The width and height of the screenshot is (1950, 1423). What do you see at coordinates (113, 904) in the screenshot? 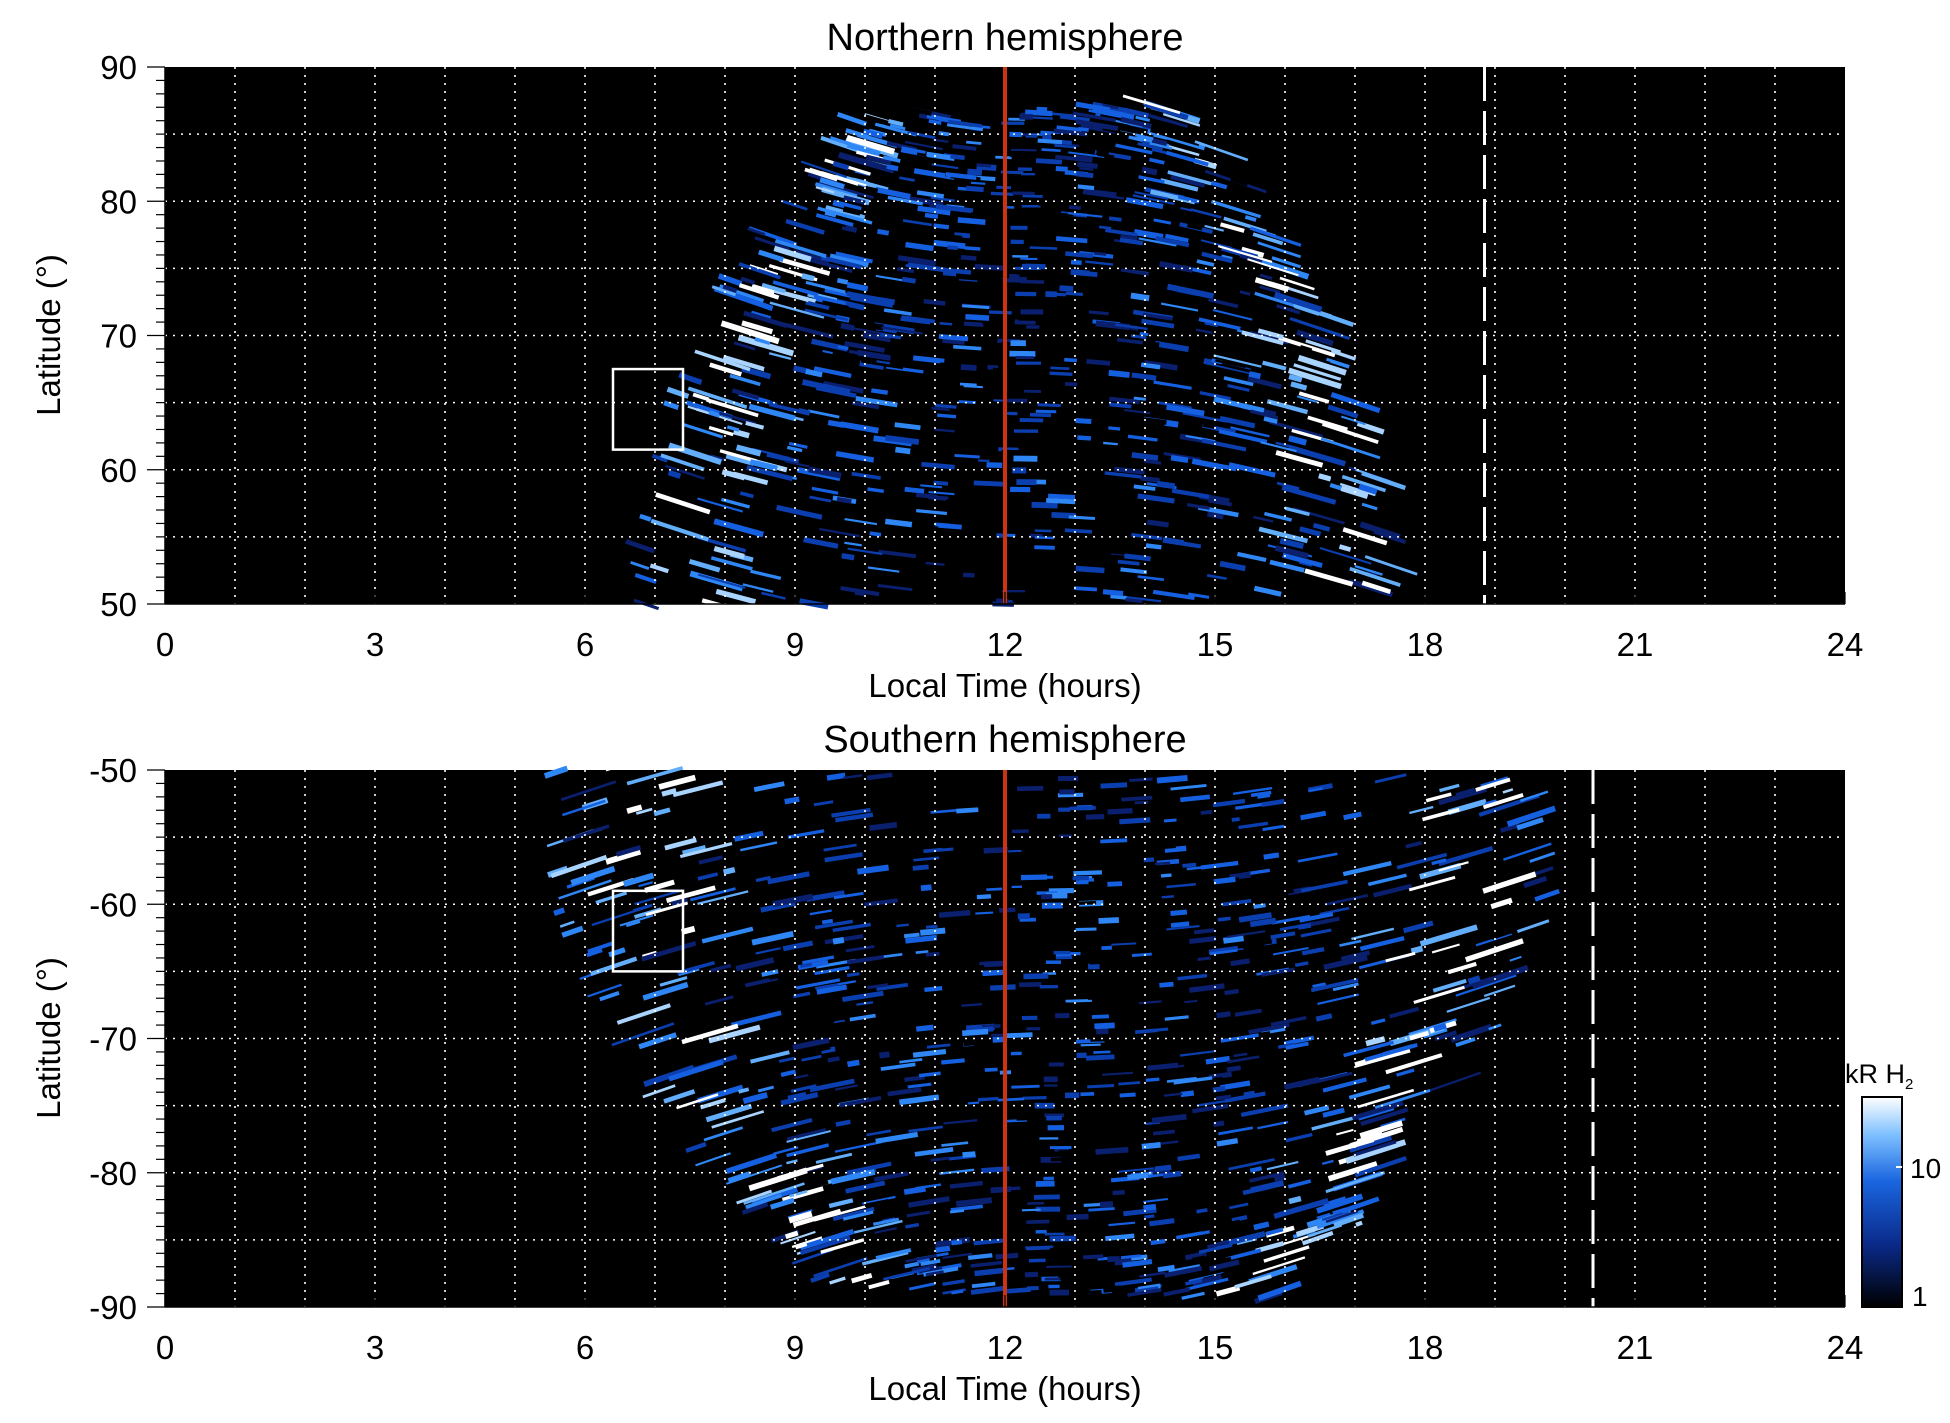
I see `south-y-tick-label: -60` at bounding box center [113, 904].